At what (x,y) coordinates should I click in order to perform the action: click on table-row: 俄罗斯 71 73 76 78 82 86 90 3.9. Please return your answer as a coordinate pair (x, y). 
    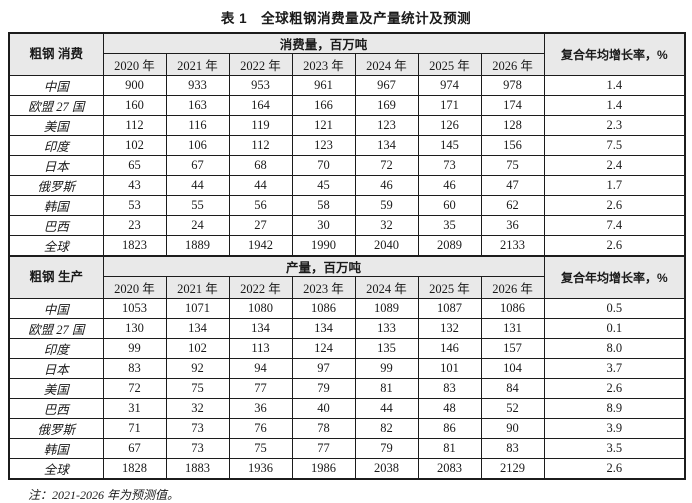
    Looking at the image, I should click on (347, 428).